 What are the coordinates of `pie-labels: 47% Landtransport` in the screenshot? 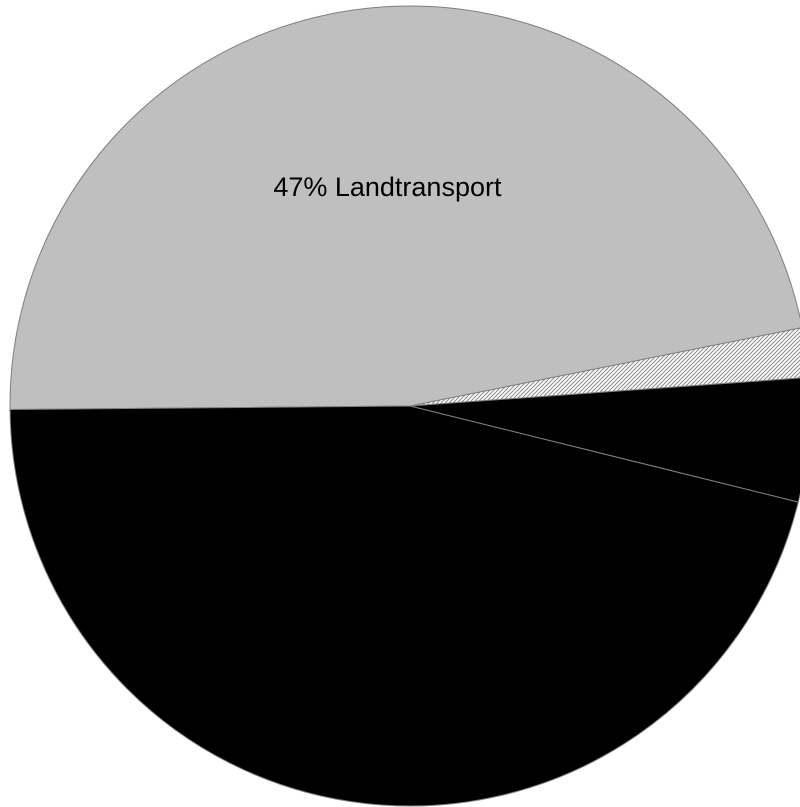 It's located at (387, 187).